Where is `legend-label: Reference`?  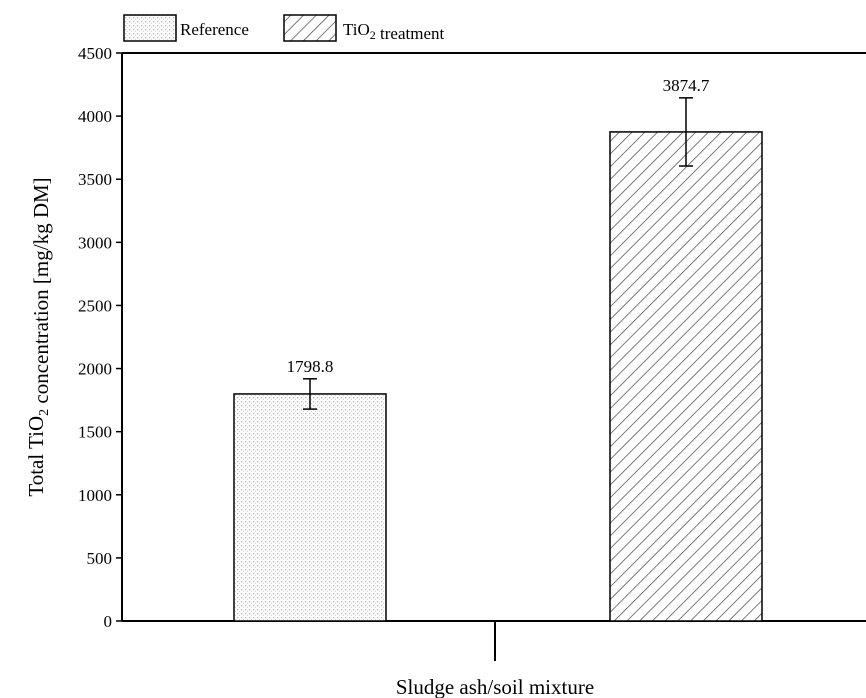
legend-label: Reference is located at coordinates (214, 29).